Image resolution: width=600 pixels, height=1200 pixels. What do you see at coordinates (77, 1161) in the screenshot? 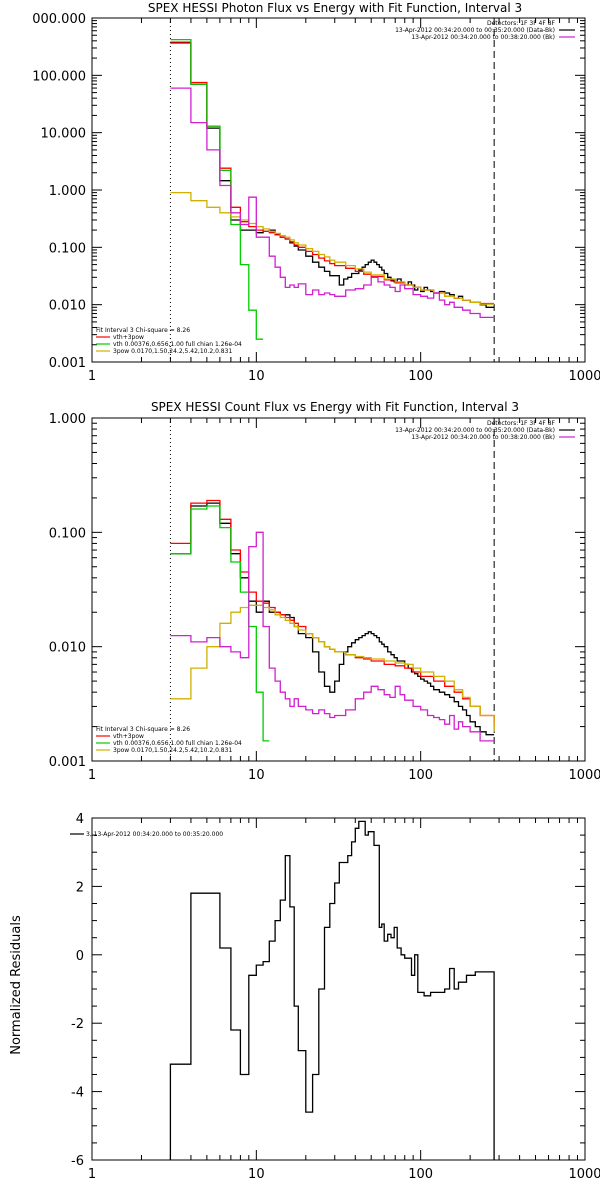
I see `y-tick-label: -6` at bounding box center [77, 1161].